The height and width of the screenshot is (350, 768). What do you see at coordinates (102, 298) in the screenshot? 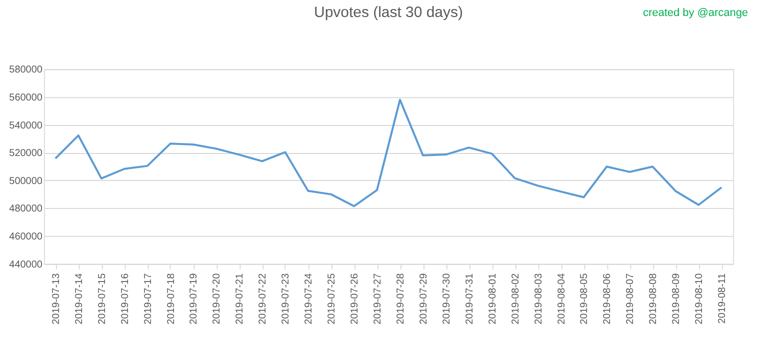
I see `x-tick-label: 2019-07-15` at bounding box center [102, 298].